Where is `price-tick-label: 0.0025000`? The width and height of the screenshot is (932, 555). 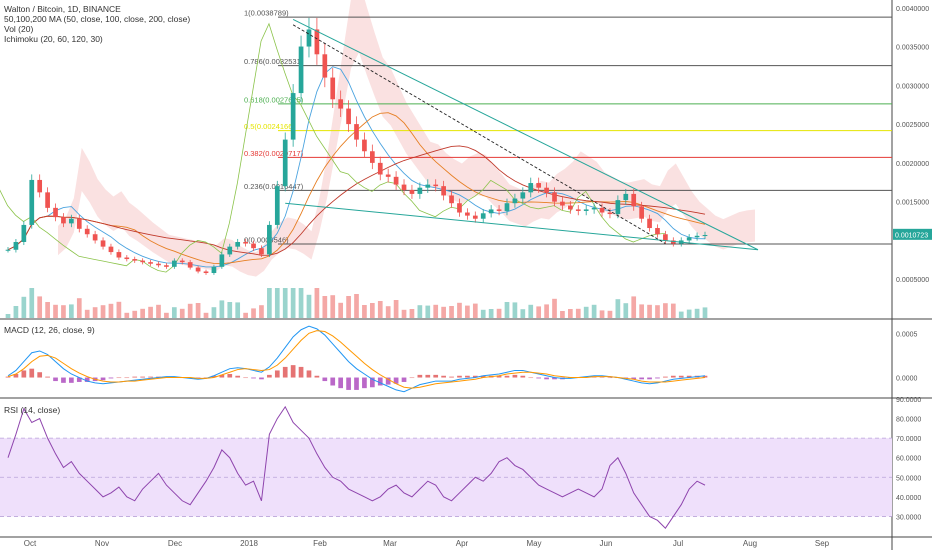 price-tick-label: 0.0025000 is located at coordinates (912, 125).